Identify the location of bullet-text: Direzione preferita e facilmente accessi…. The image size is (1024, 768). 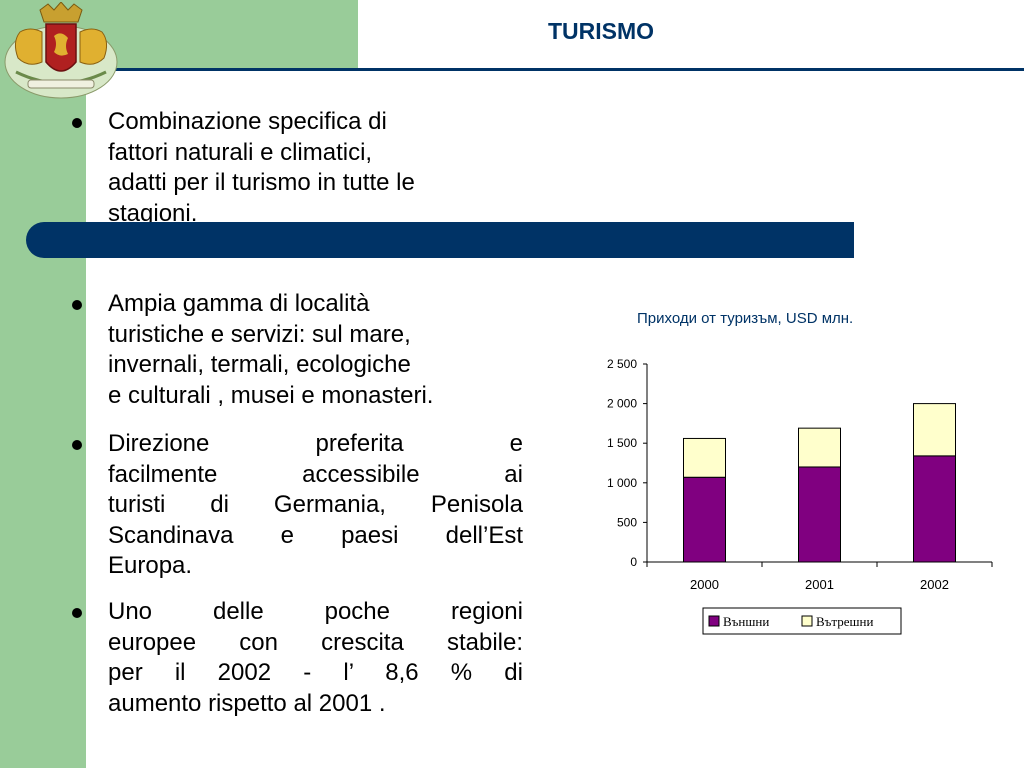
(315, 505).